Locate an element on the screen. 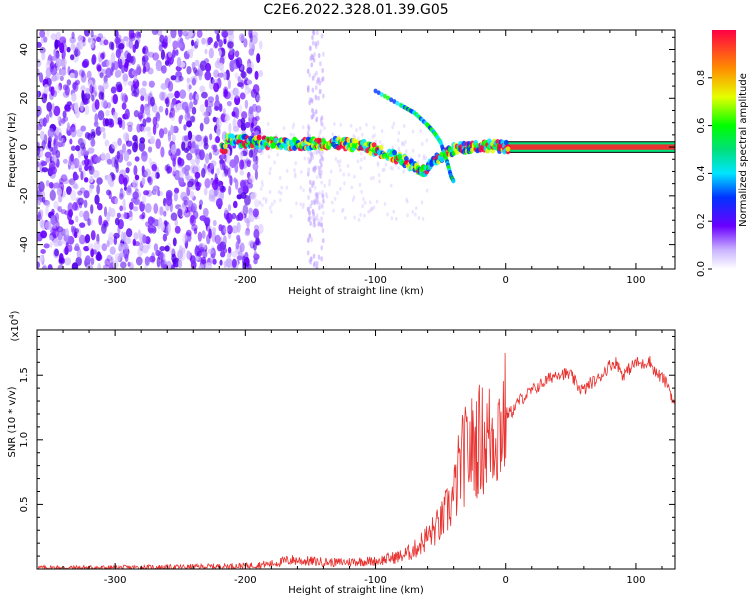 Image resolution: width=750 pixels, height=600 pixels. ridge-blob is located at coordinates (320, 140).